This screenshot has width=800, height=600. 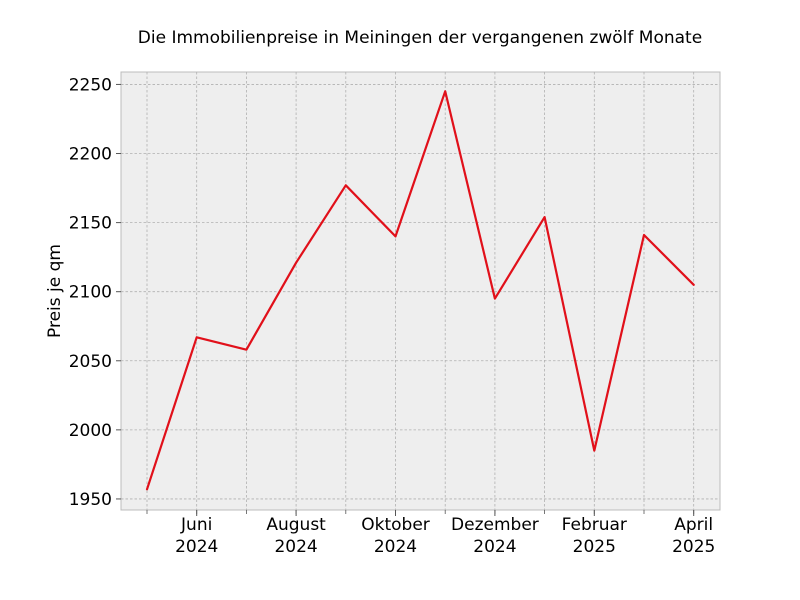 What do you see at coordinates (90, 362) in the screenshot?
I see `y-tick-label: 2050` at bounding box center [90, 362].